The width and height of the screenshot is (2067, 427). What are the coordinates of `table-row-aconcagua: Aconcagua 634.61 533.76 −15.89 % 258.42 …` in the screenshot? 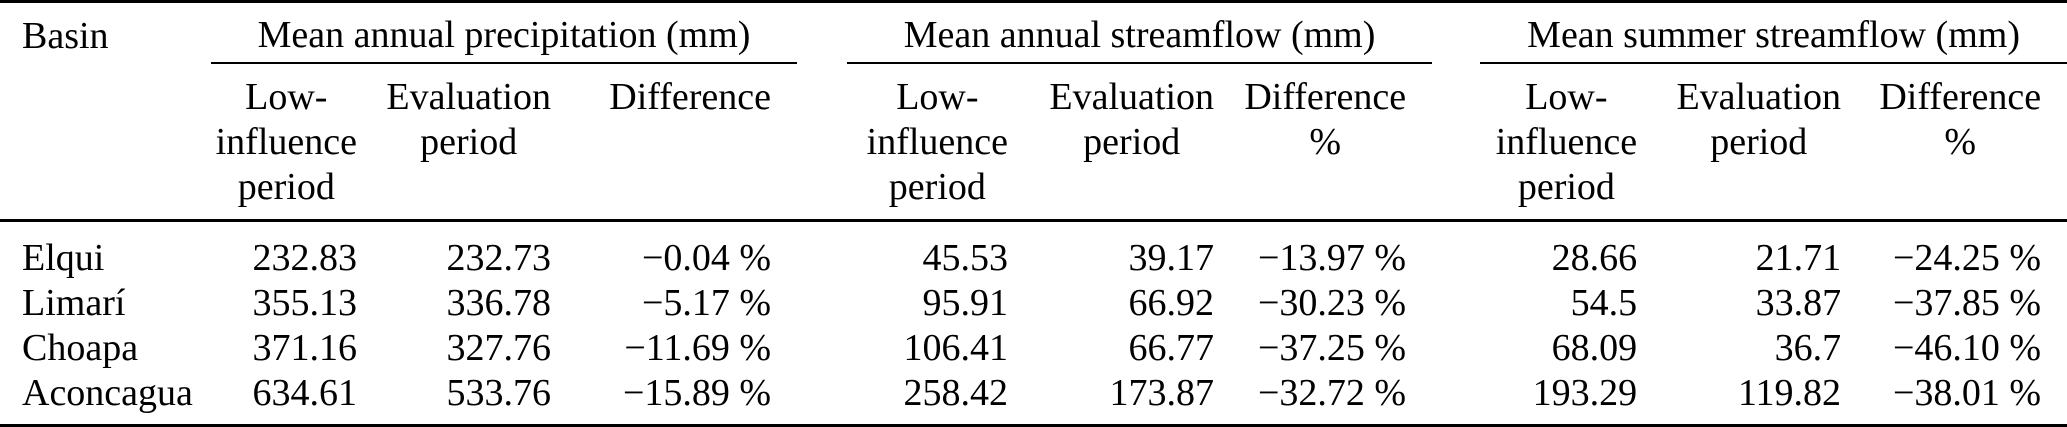 It's located at (1033, 398).